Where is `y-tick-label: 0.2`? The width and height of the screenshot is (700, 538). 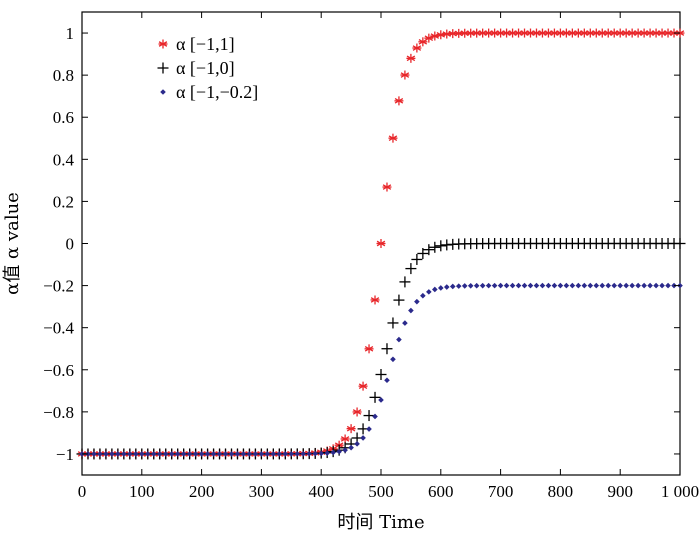
y-tick-label: 0.2 is located at coordinates (63, 201).